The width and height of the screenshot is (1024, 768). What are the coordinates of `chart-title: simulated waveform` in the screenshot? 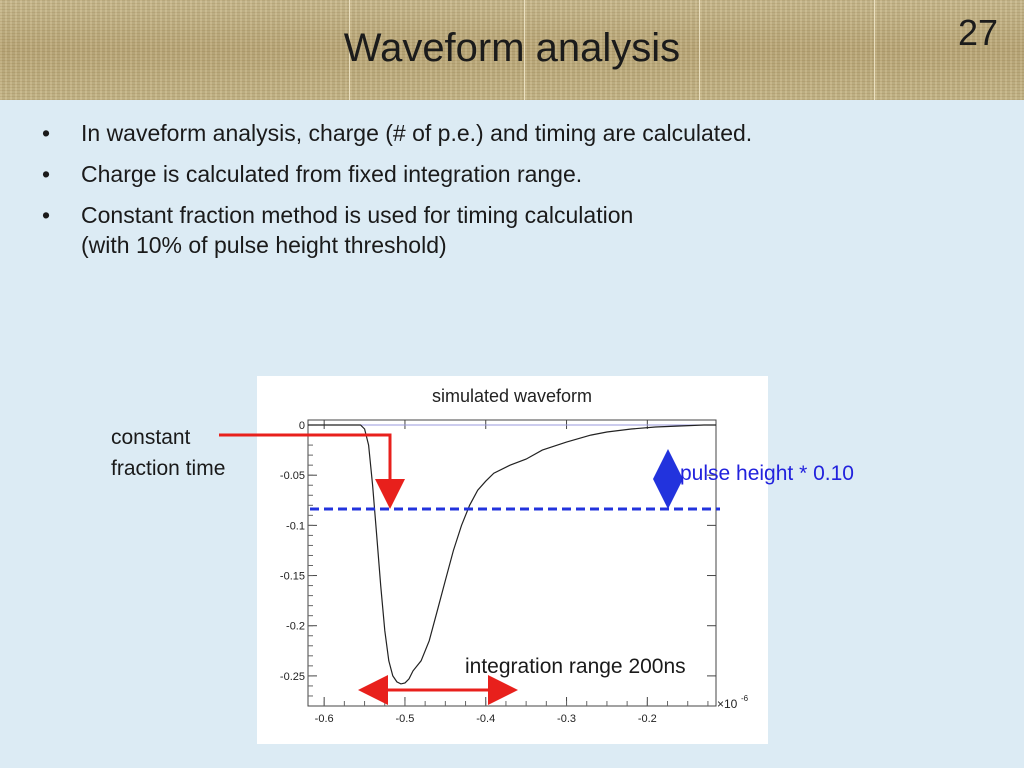 It's located at (512, 396).